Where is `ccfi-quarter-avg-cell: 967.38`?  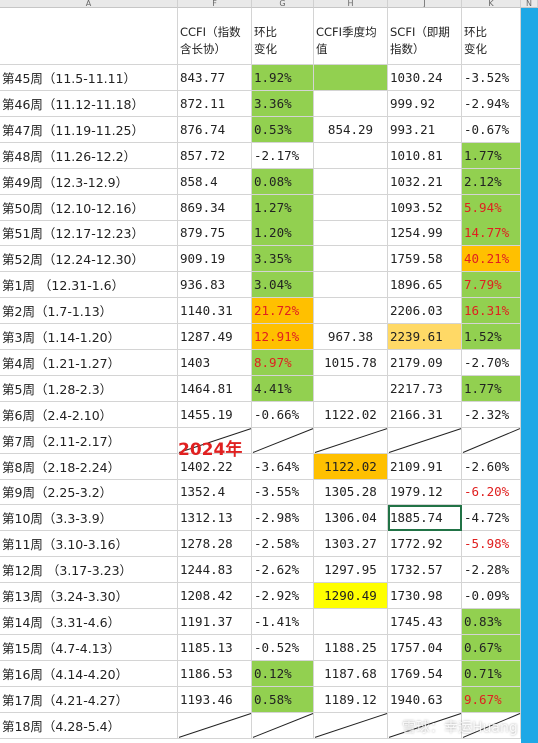
ccfi-quarter-avg-cell: 967.38 is located at coordinates (351, 337).